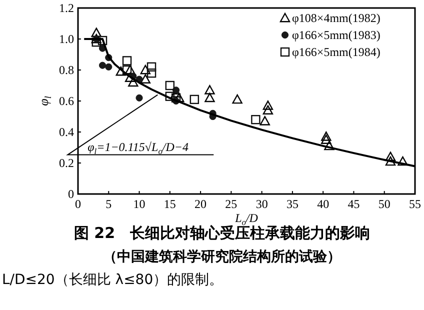  Describe the element at coordinates (415, 204) in the screenshot. I see `x-tick-label: 55` at that location.